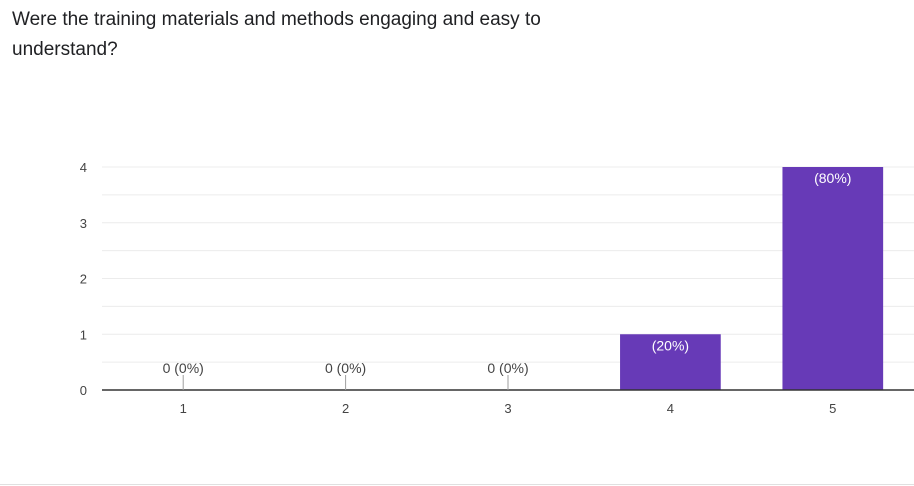 The image size is (914, 486). Describe the element at coordinates (670, 408) in the screenshot. I see `x-tick-label: 4` at that location.